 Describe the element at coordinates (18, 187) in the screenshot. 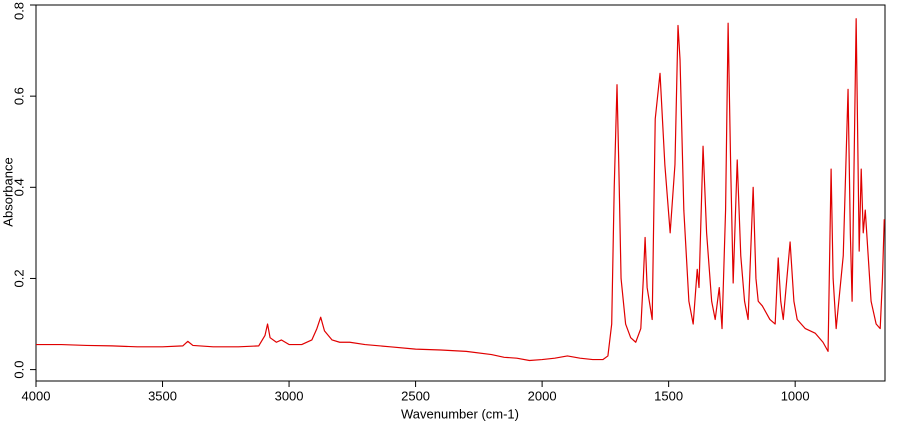

I see `y-tick-label: 0.4` at that location.